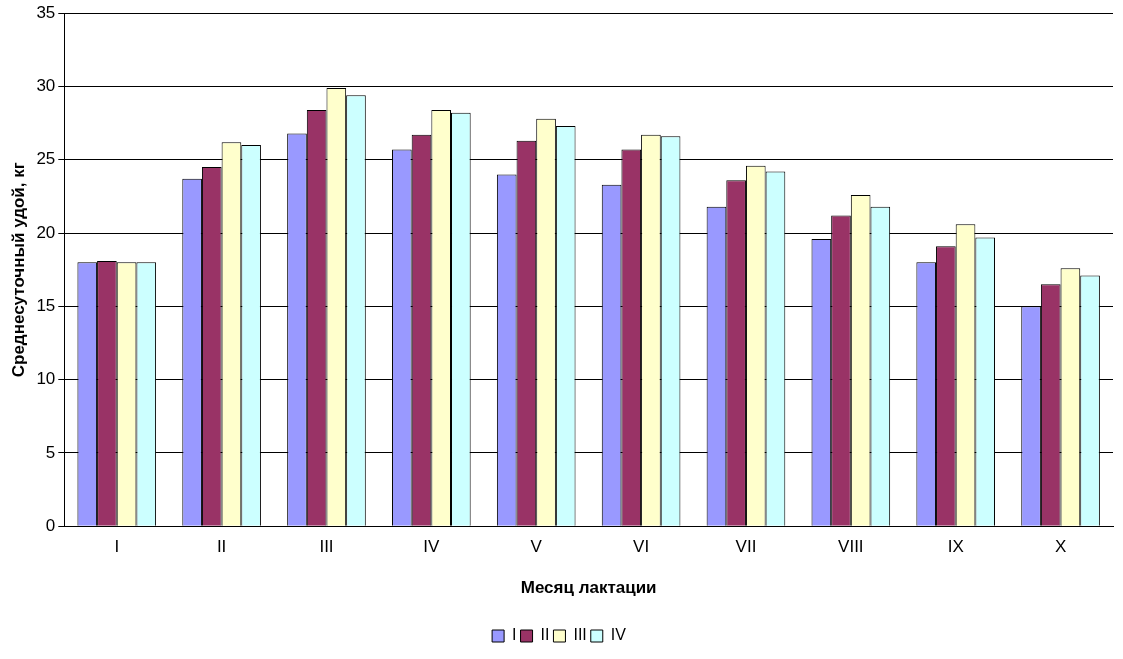  Describe the element at coordinates (50, 452) in the screenshot. I see `y-tick-label: 5` at that location.